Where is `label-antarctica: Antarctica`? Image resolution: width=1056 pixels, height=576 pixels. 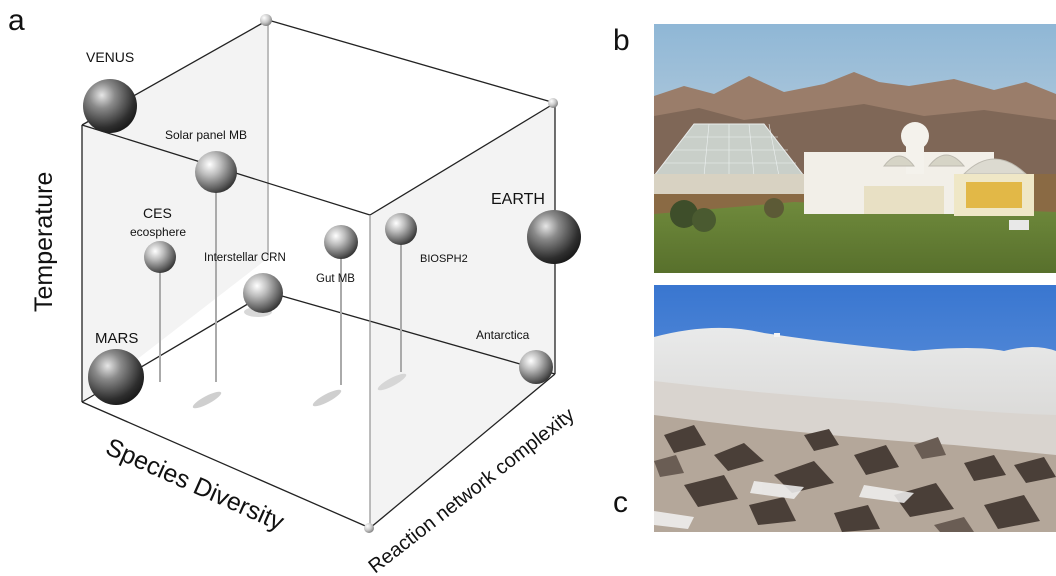 label-antarctica: Antarctica is located at coordinates (503, 335).